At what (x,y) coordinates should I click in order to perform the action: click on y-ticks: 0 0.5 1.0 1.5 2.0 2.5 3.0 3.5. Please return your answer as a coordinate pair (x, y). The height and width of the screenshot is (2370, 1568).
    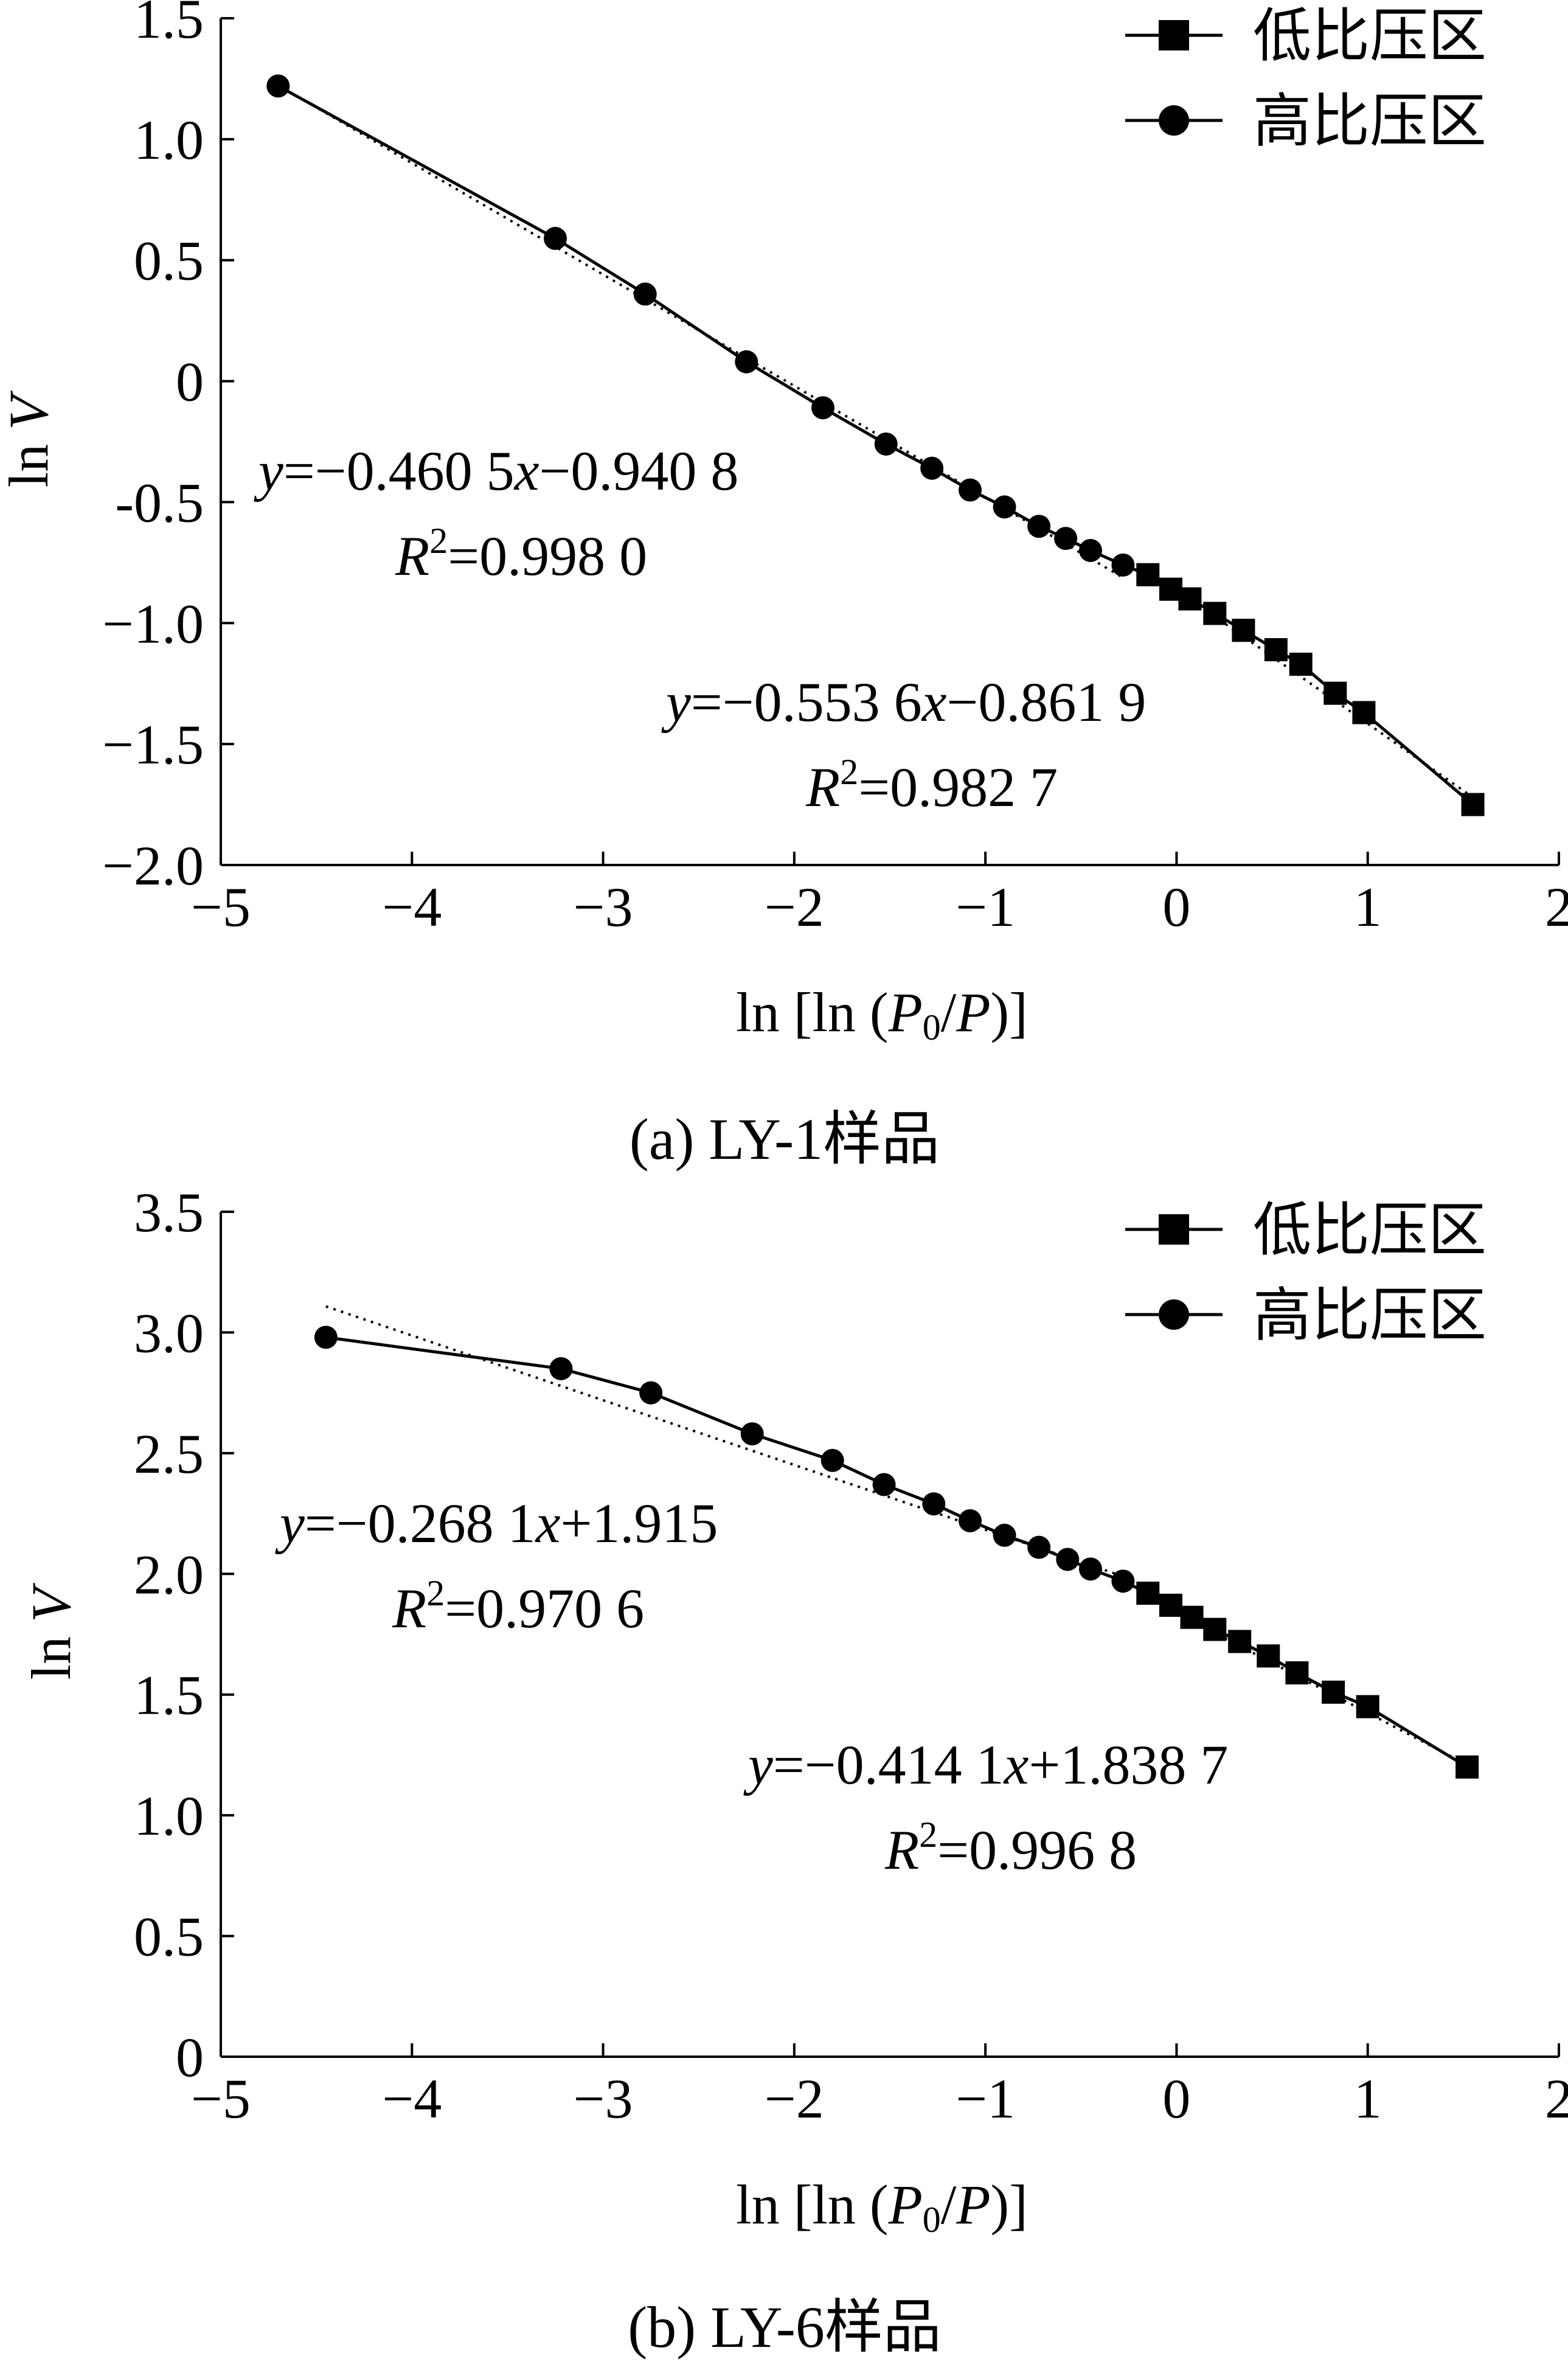
    Looking at the image, I should click on (184, 1634).